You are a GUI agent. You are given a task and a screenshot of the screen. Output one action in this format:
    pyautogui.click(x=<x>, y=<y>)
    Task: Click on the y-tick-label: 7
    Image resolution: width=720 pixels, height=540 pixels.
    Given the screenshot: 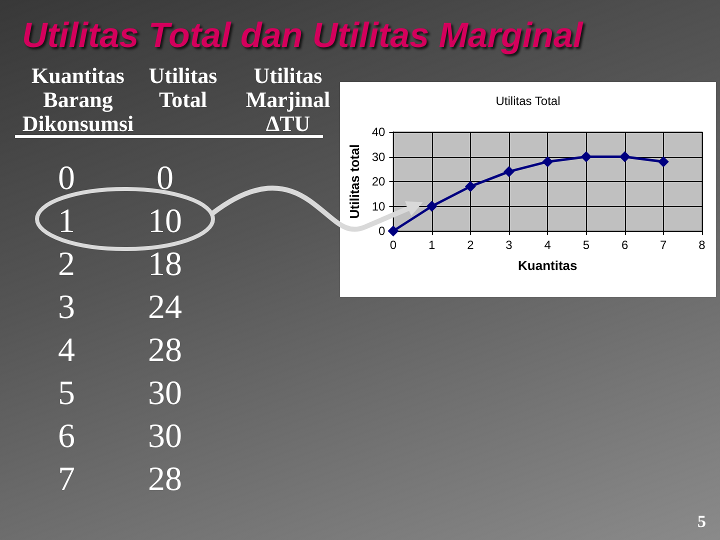 What is the action you would take?
    pyautogui.click(x=66, y=480)
    